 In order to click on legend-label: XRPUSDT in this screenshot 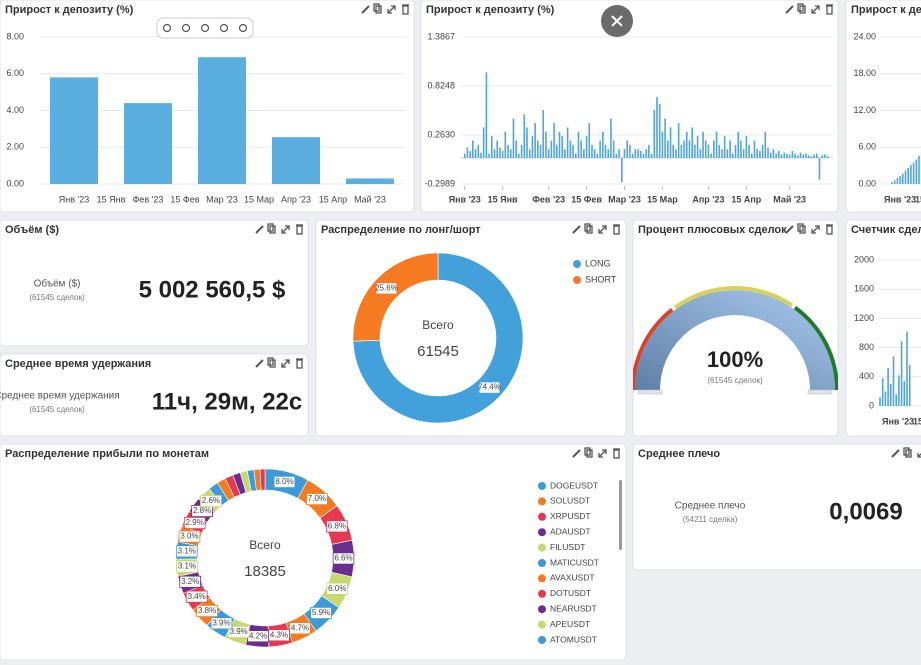, I will do `click(570, 516)`.